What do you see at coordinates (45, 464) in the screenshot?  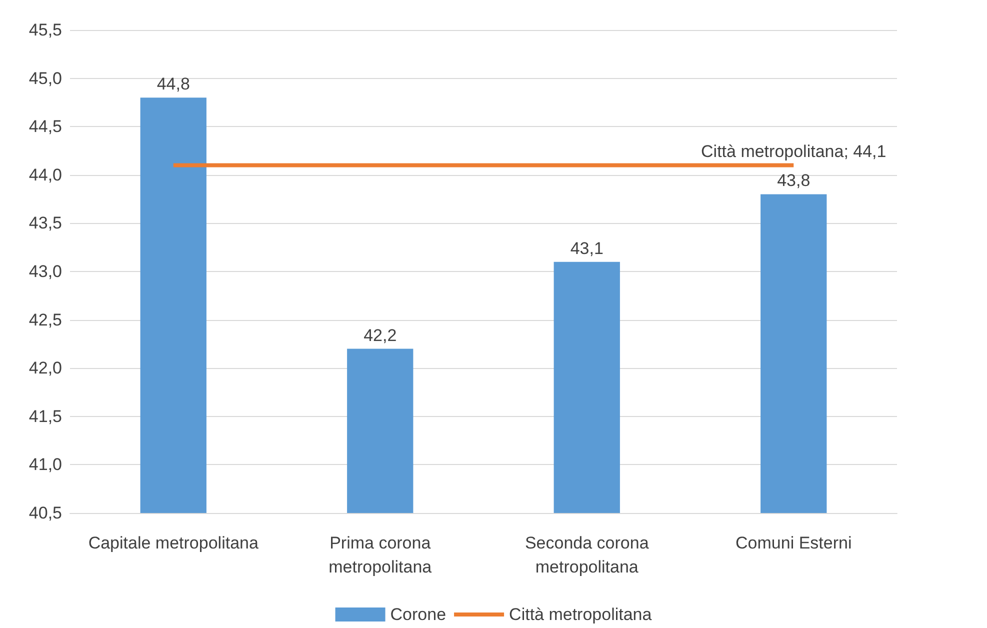 I see `y-tick-label: 41,0` at bounding box center [45, 464].